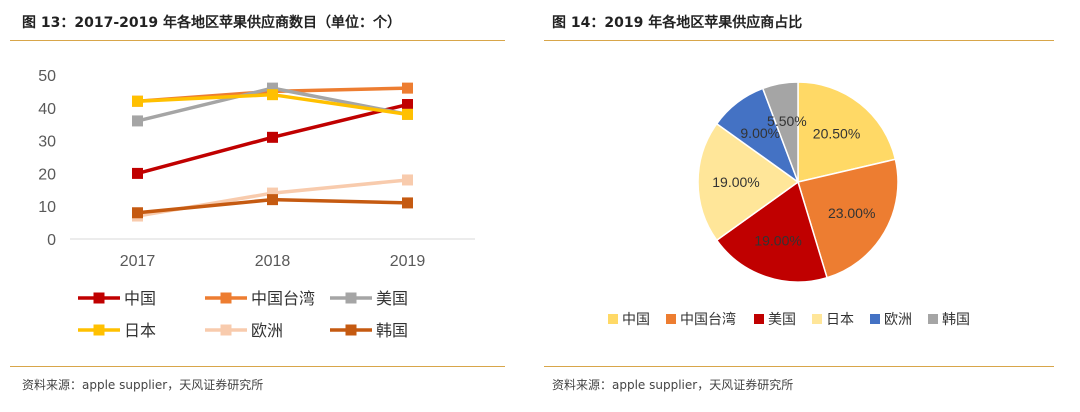 The height and width of the screenshot is (412, 1080). Describe the element at coordinates (47, 174) in the screenshot. I see `y-tick-label: 20` at that location.